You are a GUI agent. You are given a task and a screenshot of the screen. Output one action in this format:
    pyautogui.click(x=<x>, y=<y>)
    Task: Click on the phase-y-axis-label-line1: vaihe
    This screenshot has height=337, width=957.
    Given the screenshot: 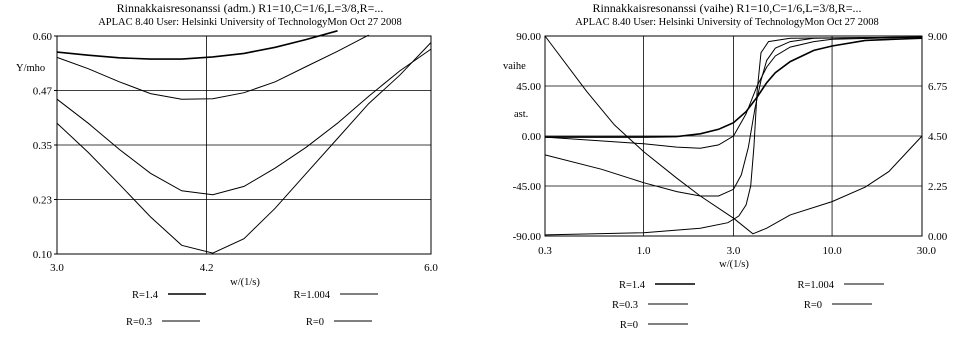 What is the action you would take?
    pyautogui.click(x=514, y=66)
    